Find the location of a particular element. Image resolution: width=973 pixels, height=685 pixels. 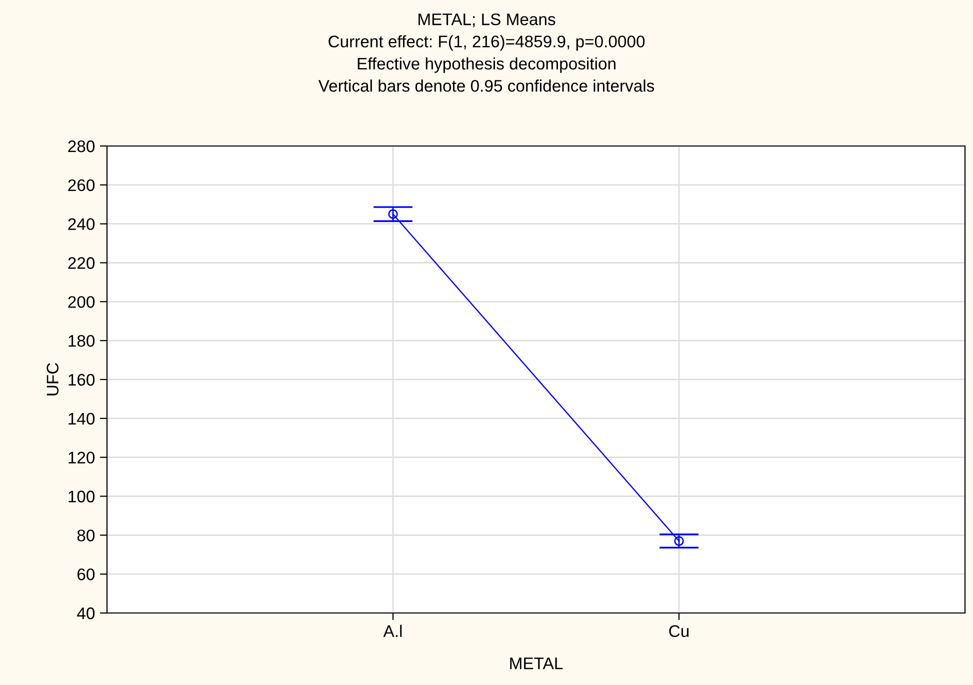

y-tick-label: 80 is located at coordinates (86, 536).